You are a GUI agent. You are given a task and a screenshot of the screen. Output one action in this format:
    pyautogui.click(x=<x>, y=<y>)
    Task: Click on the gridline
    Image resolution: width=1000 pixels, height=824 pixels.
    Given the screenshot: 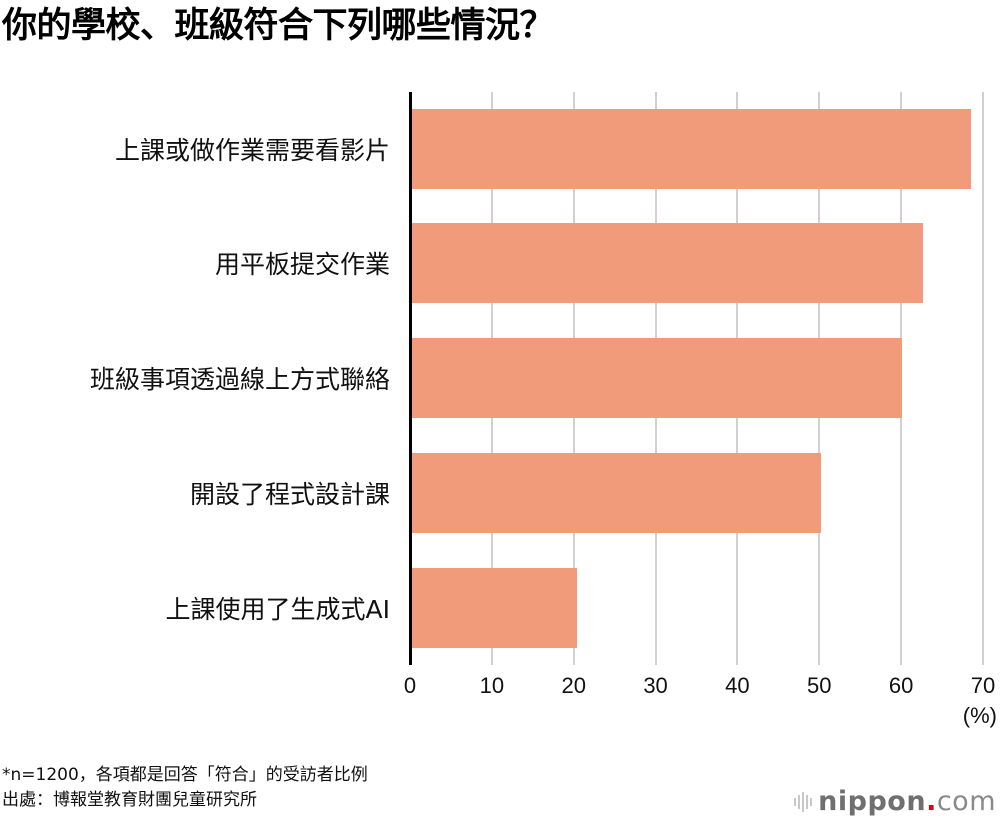 What is the action you would take?
    pyautogui.click(x=983, y=378)
    